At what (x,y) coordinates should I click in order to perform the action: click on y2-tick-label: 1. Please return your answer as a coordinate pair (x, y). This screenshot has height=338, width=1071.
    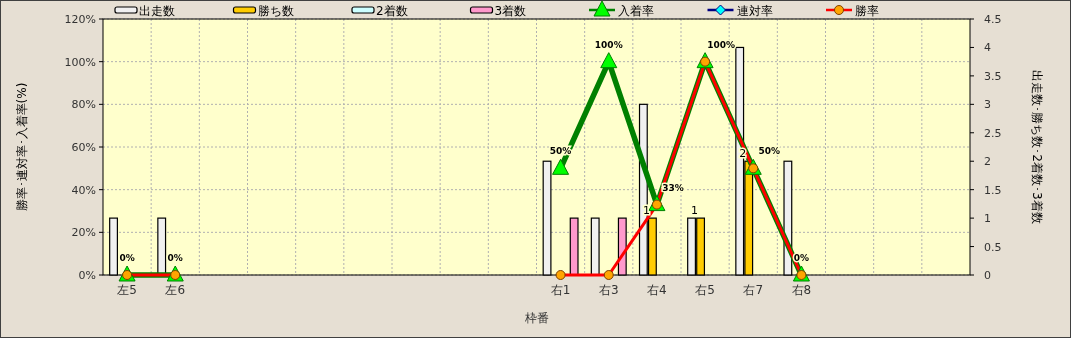
    Looking at the image, I should click on (987, 219).